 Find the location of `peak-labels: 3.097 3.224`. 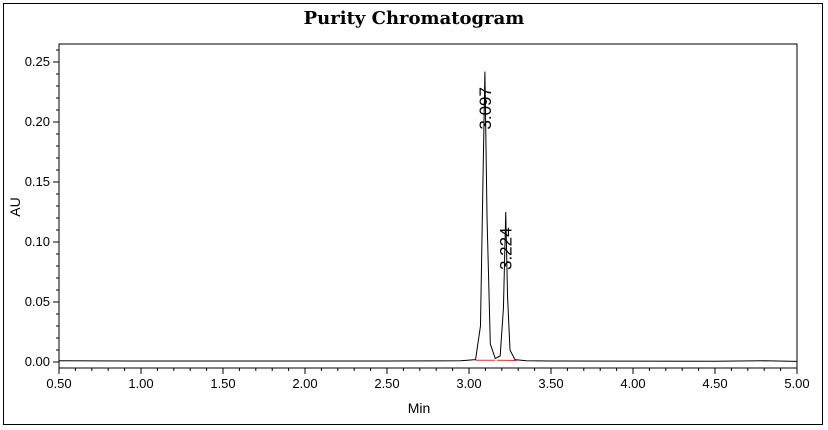

peak-labels: 3.097 3.224 is located at coordinates (496, 178).